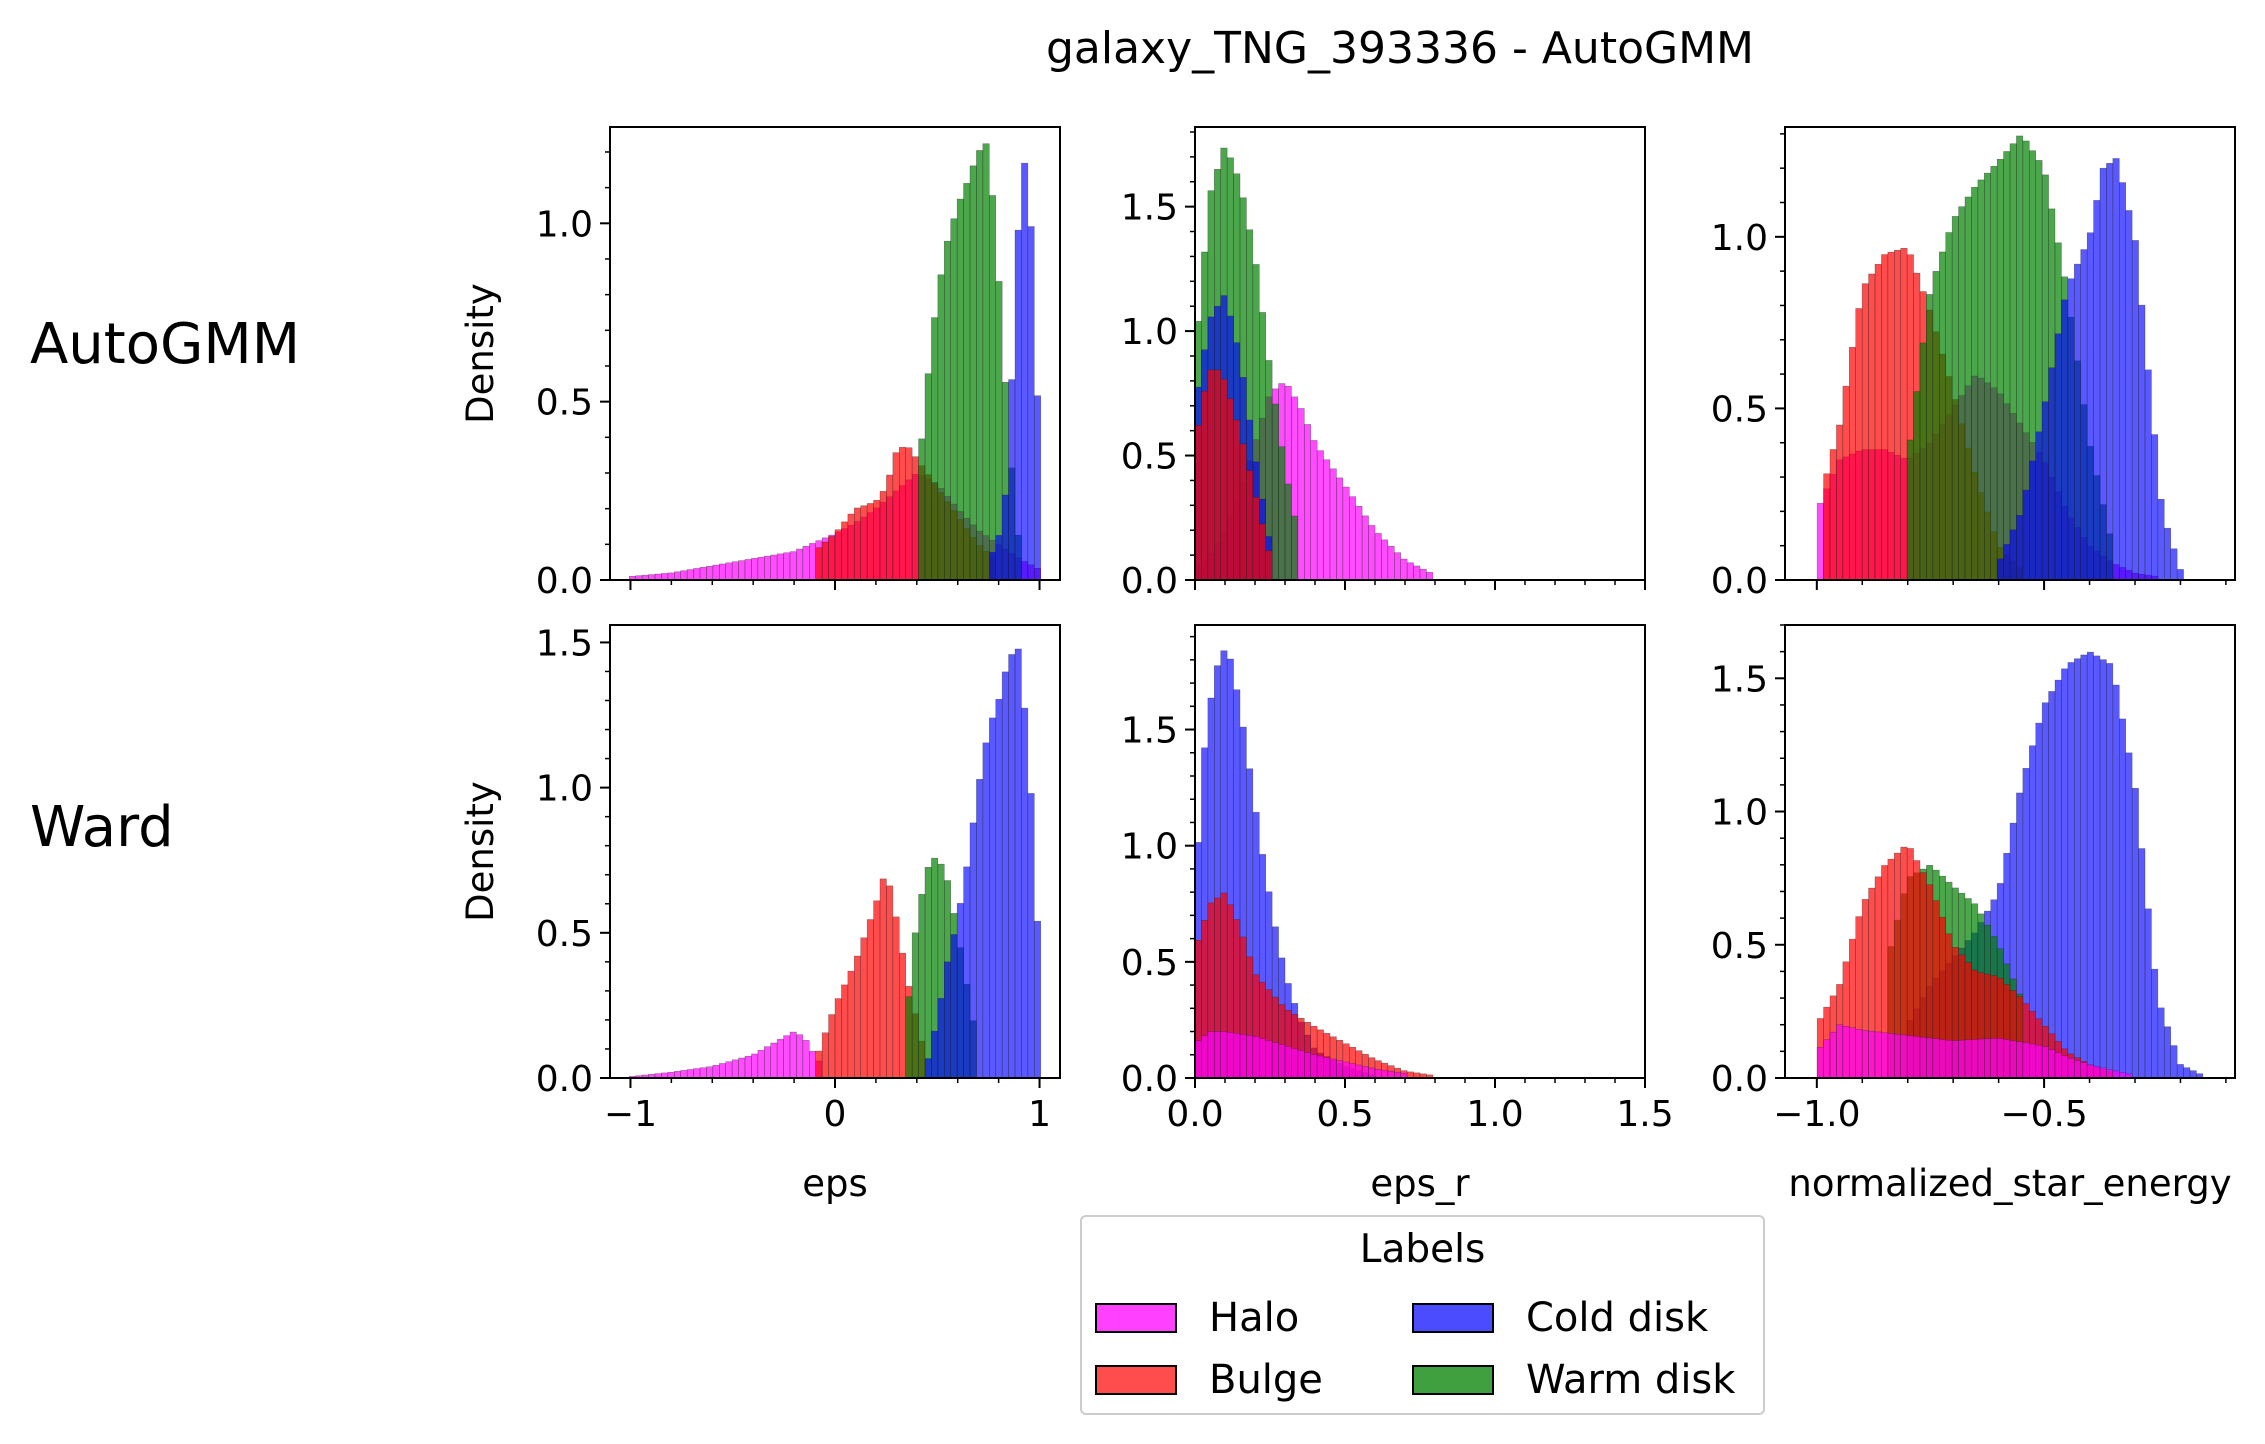 Image resolution: width=2265 pixels, height=1444 pixels. What do you see at coordinates (564, 224) in the screenshot?
I see `y-tick-label: 1.0` at bounding box center [564, 224].